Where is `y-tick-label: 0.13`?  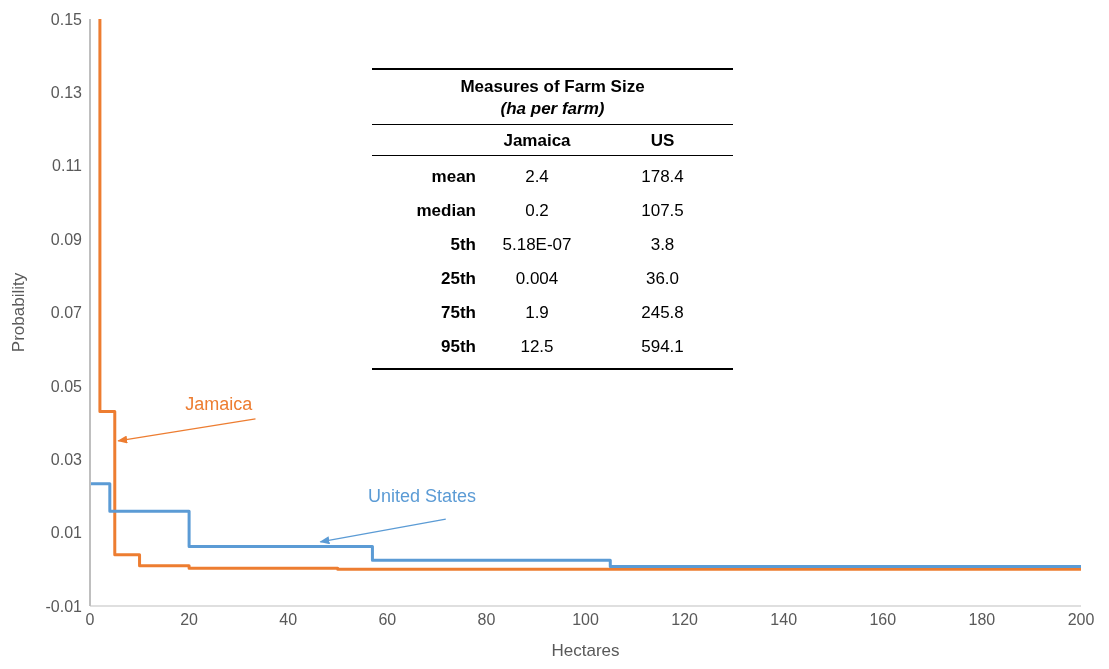
y-tick-label: 0.13 is located at coordinates (66, 93).